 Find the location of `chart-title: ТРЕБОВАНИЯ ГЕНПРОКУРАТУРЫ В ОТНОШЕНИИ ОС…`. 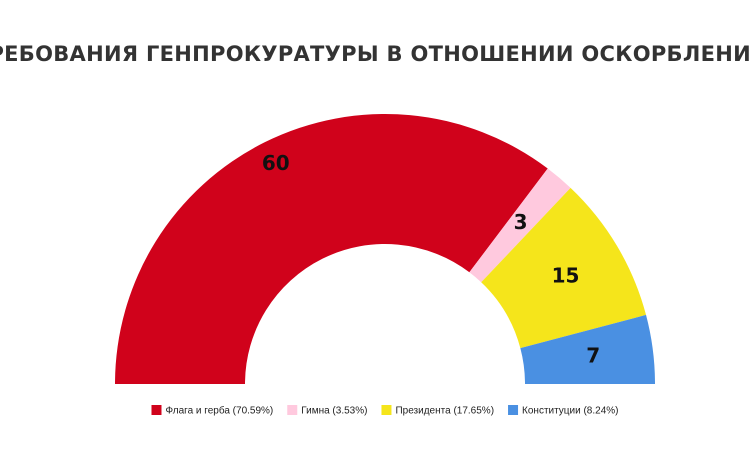

chart-title: ТРЕБОВАНИЯ ГЕНПРОКУРАТУРЫ В ОТНОШЕНИИ ОС… is located at coordinates (375, 54).